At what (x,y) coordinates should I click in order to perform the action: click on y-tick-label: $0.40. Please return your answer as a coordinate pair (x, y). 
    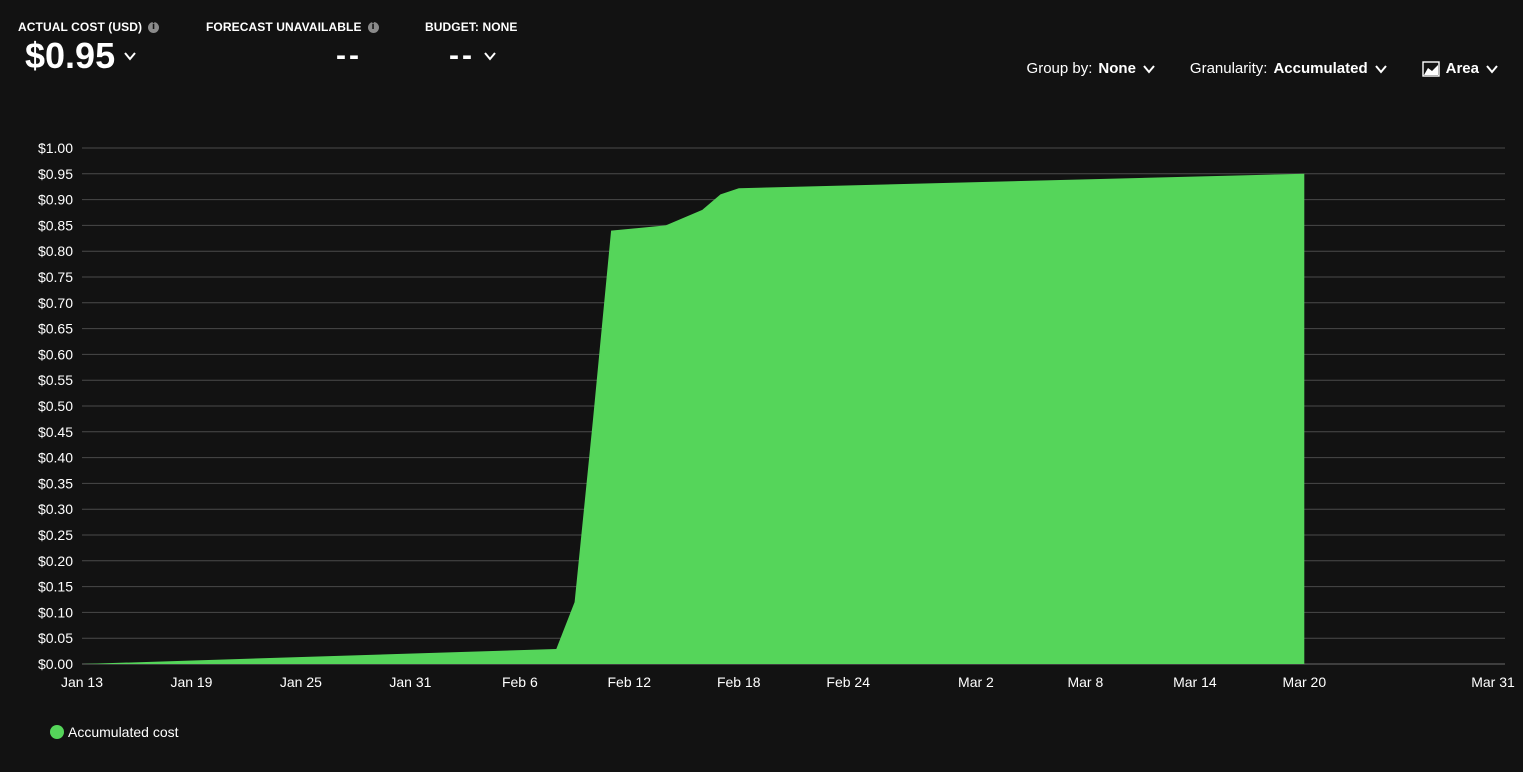
    Looking at the image, I should click on (55, 458).